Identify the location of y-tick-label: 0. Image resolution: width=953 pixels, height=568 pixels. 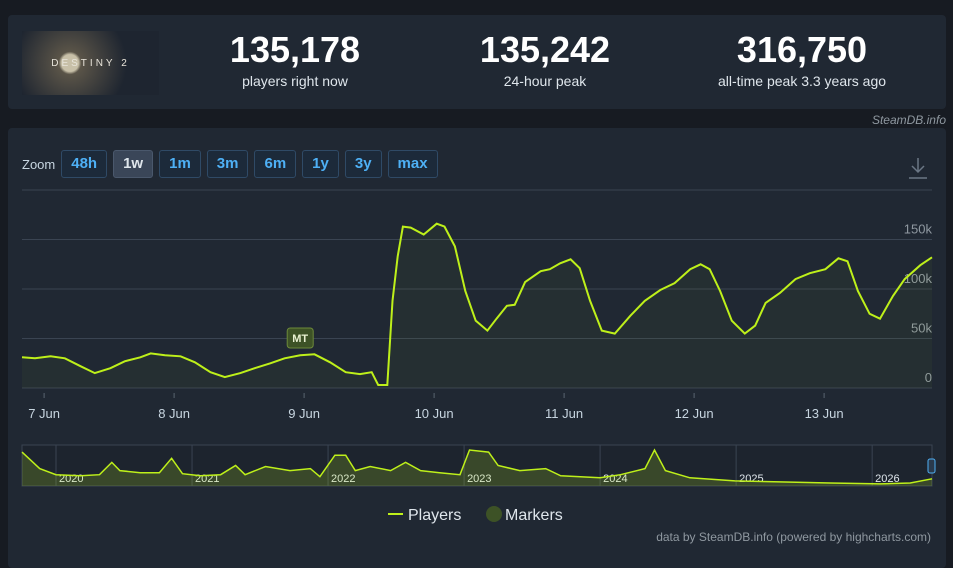
(928, 377).